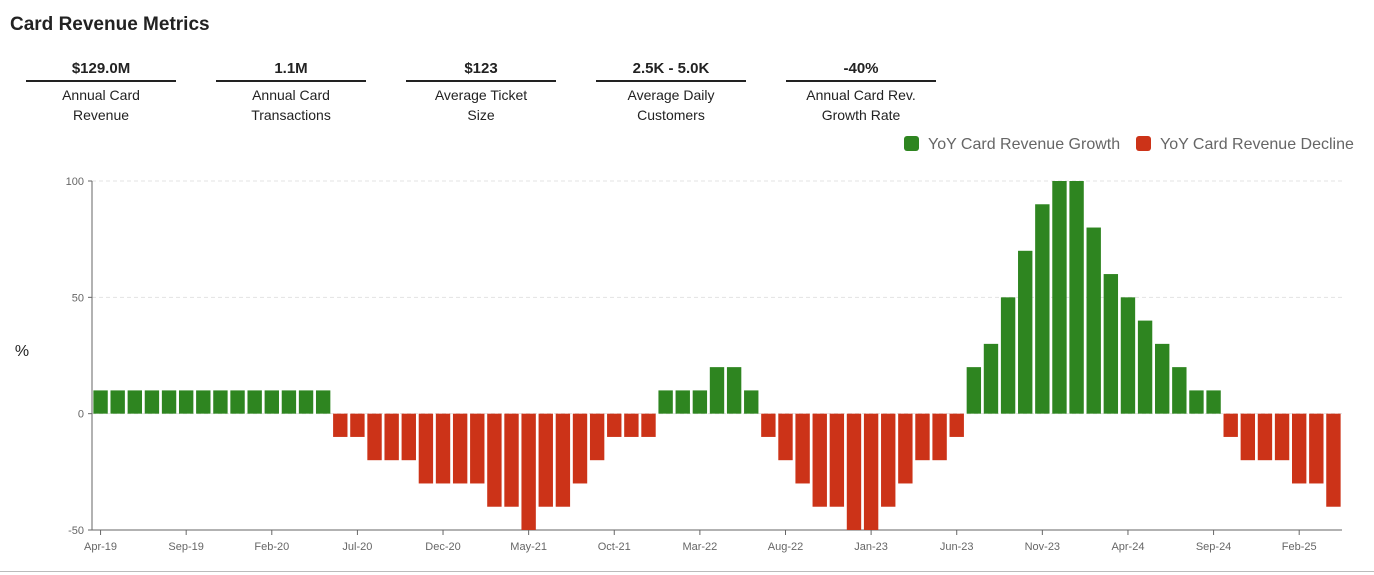  What do you see at coordinates (101, 92) in the screenshot?
I see `kpi: $129.0M Annual Card Revenue` at bounding box center [101, 92].